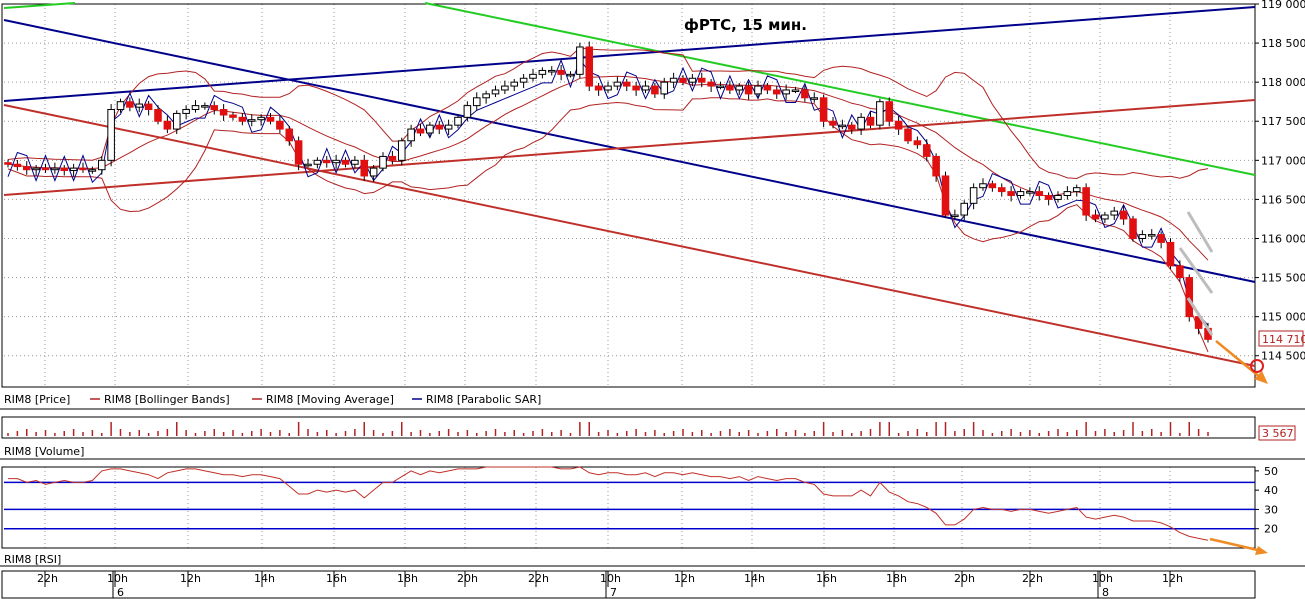 The image size is (1305, 599). I want to click on time-tick-label: 10h, so click(1102, 578).